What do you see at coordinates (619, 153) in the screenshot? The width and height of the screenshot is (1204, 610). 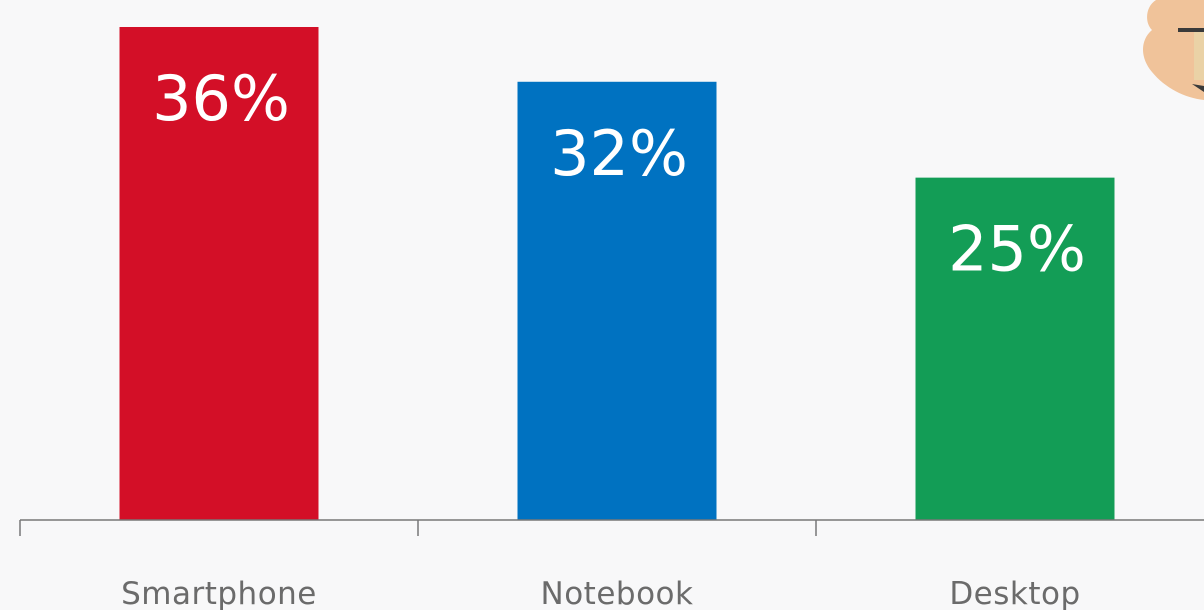 I see `value-label-notebook: 32%` at bounding box center [619, 153].